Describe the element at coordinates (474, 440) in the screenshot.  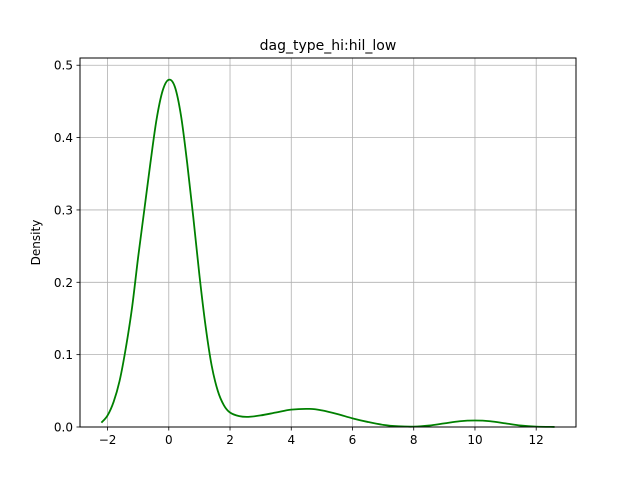
I see `x-tick-label: 10` at that location.